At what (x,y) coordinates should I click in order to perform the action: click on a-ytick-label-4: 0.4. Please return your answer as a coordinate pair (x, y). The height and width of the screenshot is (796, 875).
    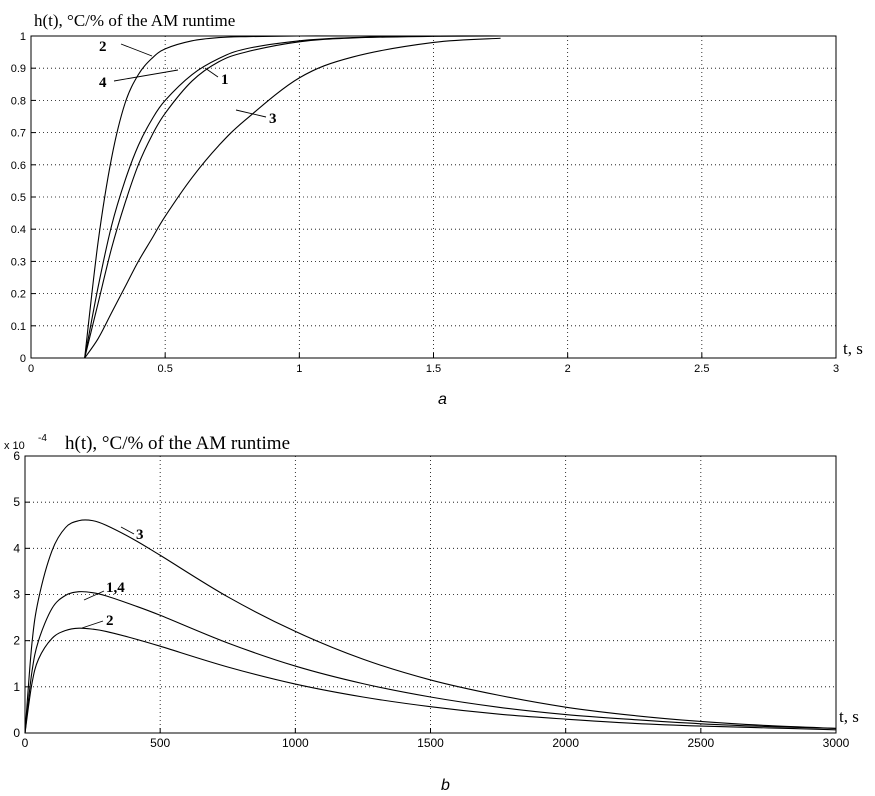
    Looking at the image, I should click on (18, 230).